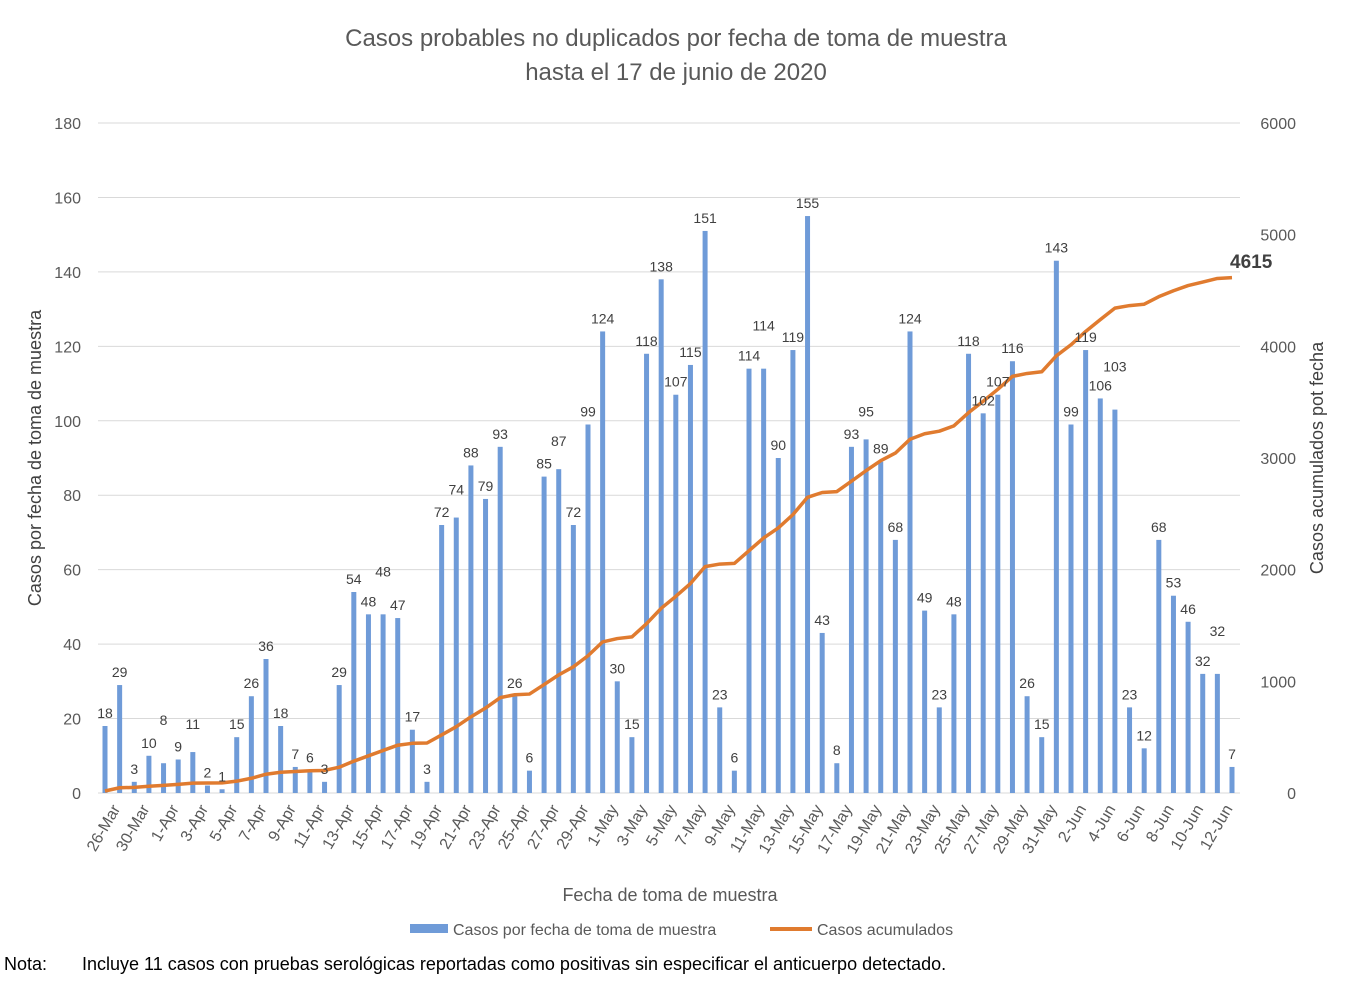 The image size is (1355, 981). Describe the element at coordinates (105, 713) in the screenshot. I see `bar-data-label: 18` at that location.